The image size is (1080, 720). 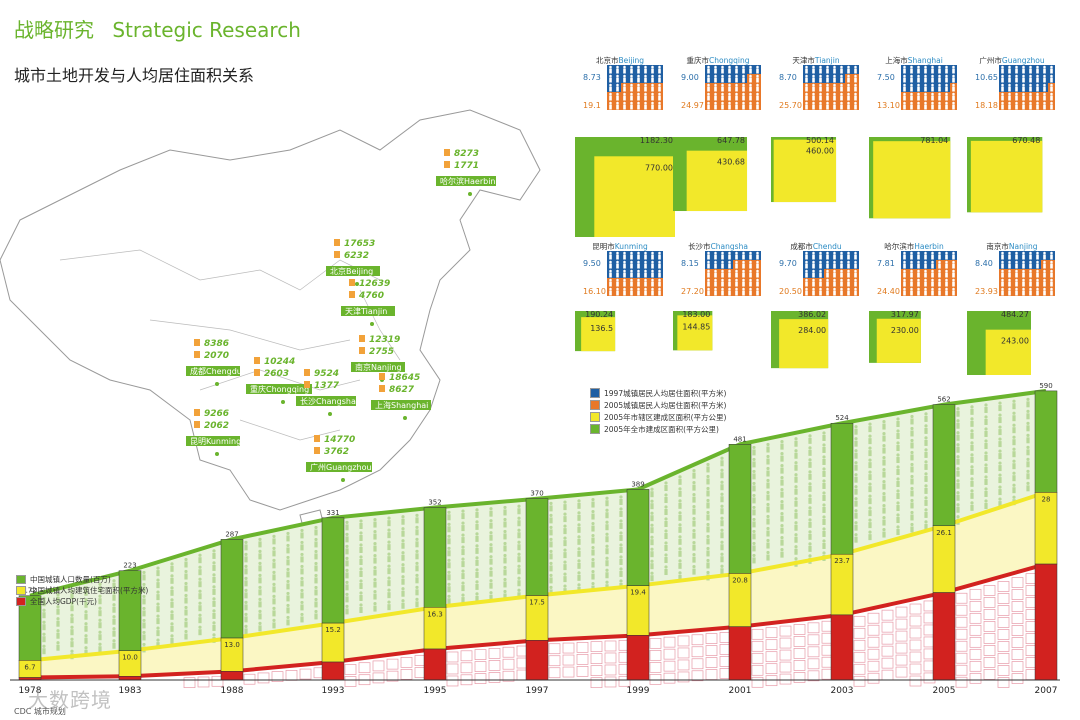 What do you see at coordinates (914, 246) in the screenshot?
I see `city-name: 哈尔滨市Haerbin` at bounding box center [914, 246].